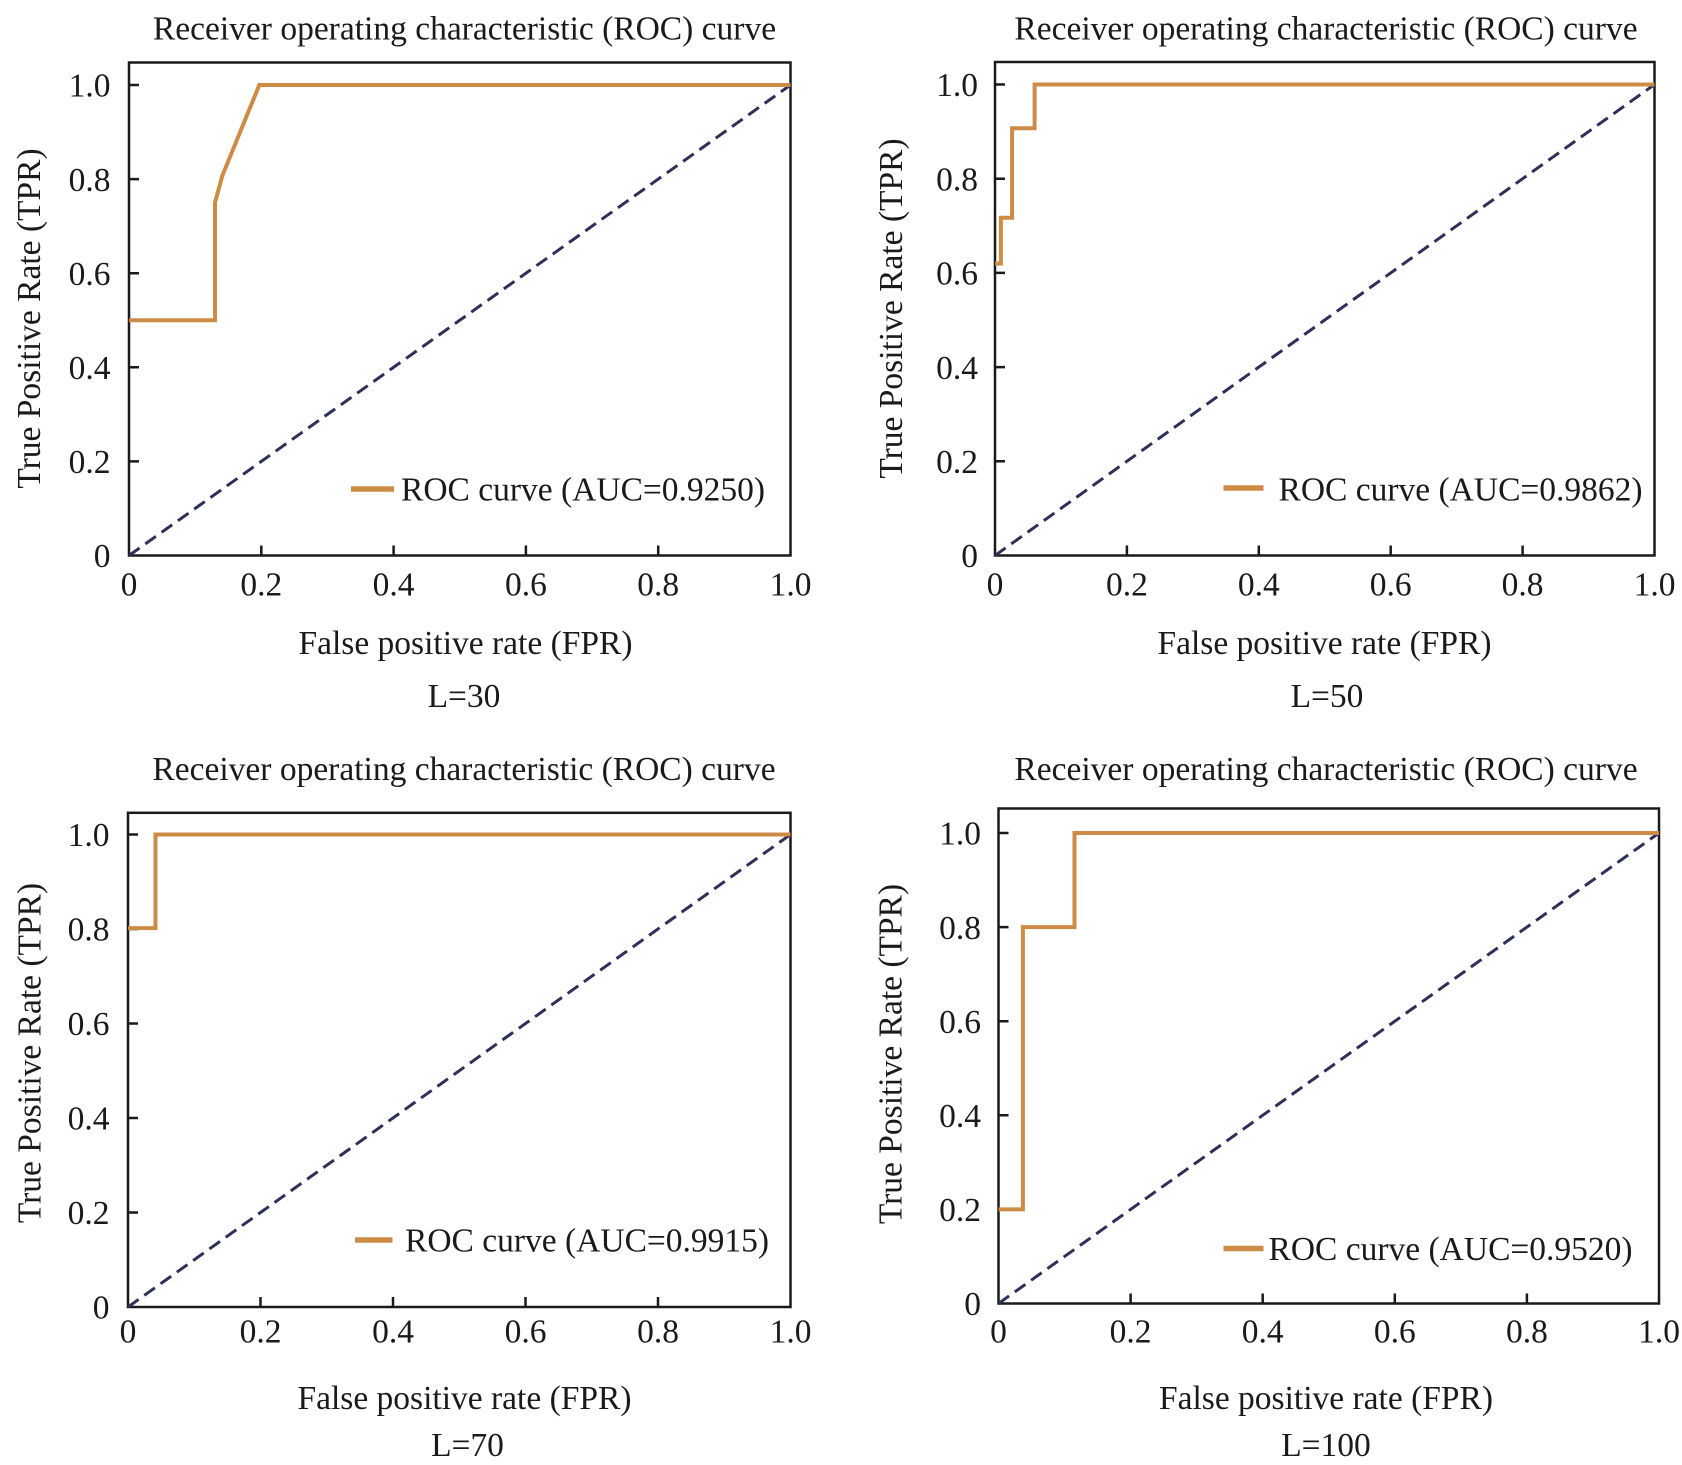  What do you see at coordinates (1461, 490) in the screenshot?
I see `svg-text: ROC curve (AUC=0.9862)` at bounding box center [1461, 490].